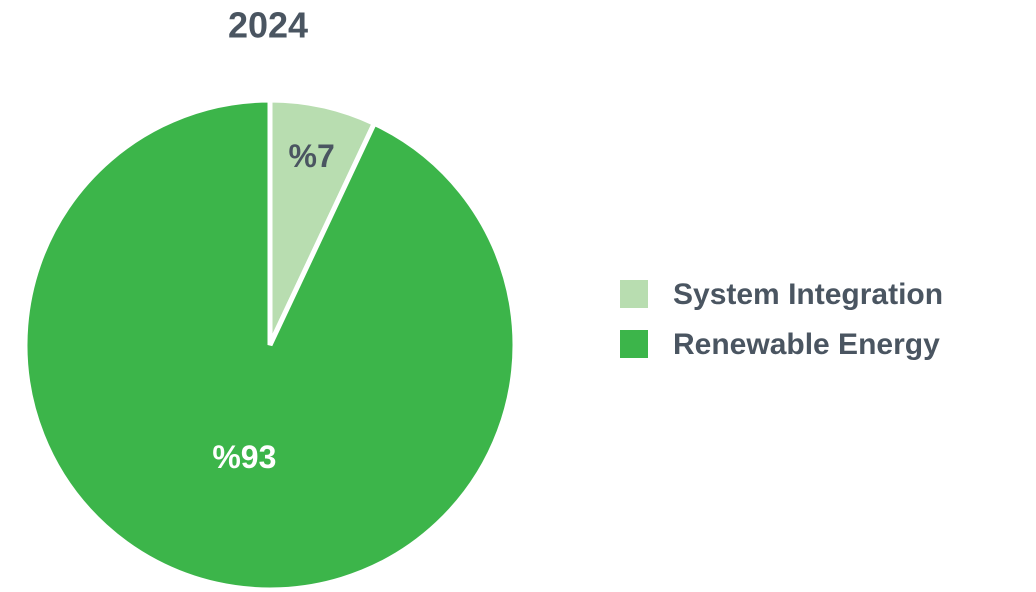  What do you see at coordinates (806, 344) in the screenshot?
I see `legend-label: Renewable Energy` at bounding box center [806, 344].